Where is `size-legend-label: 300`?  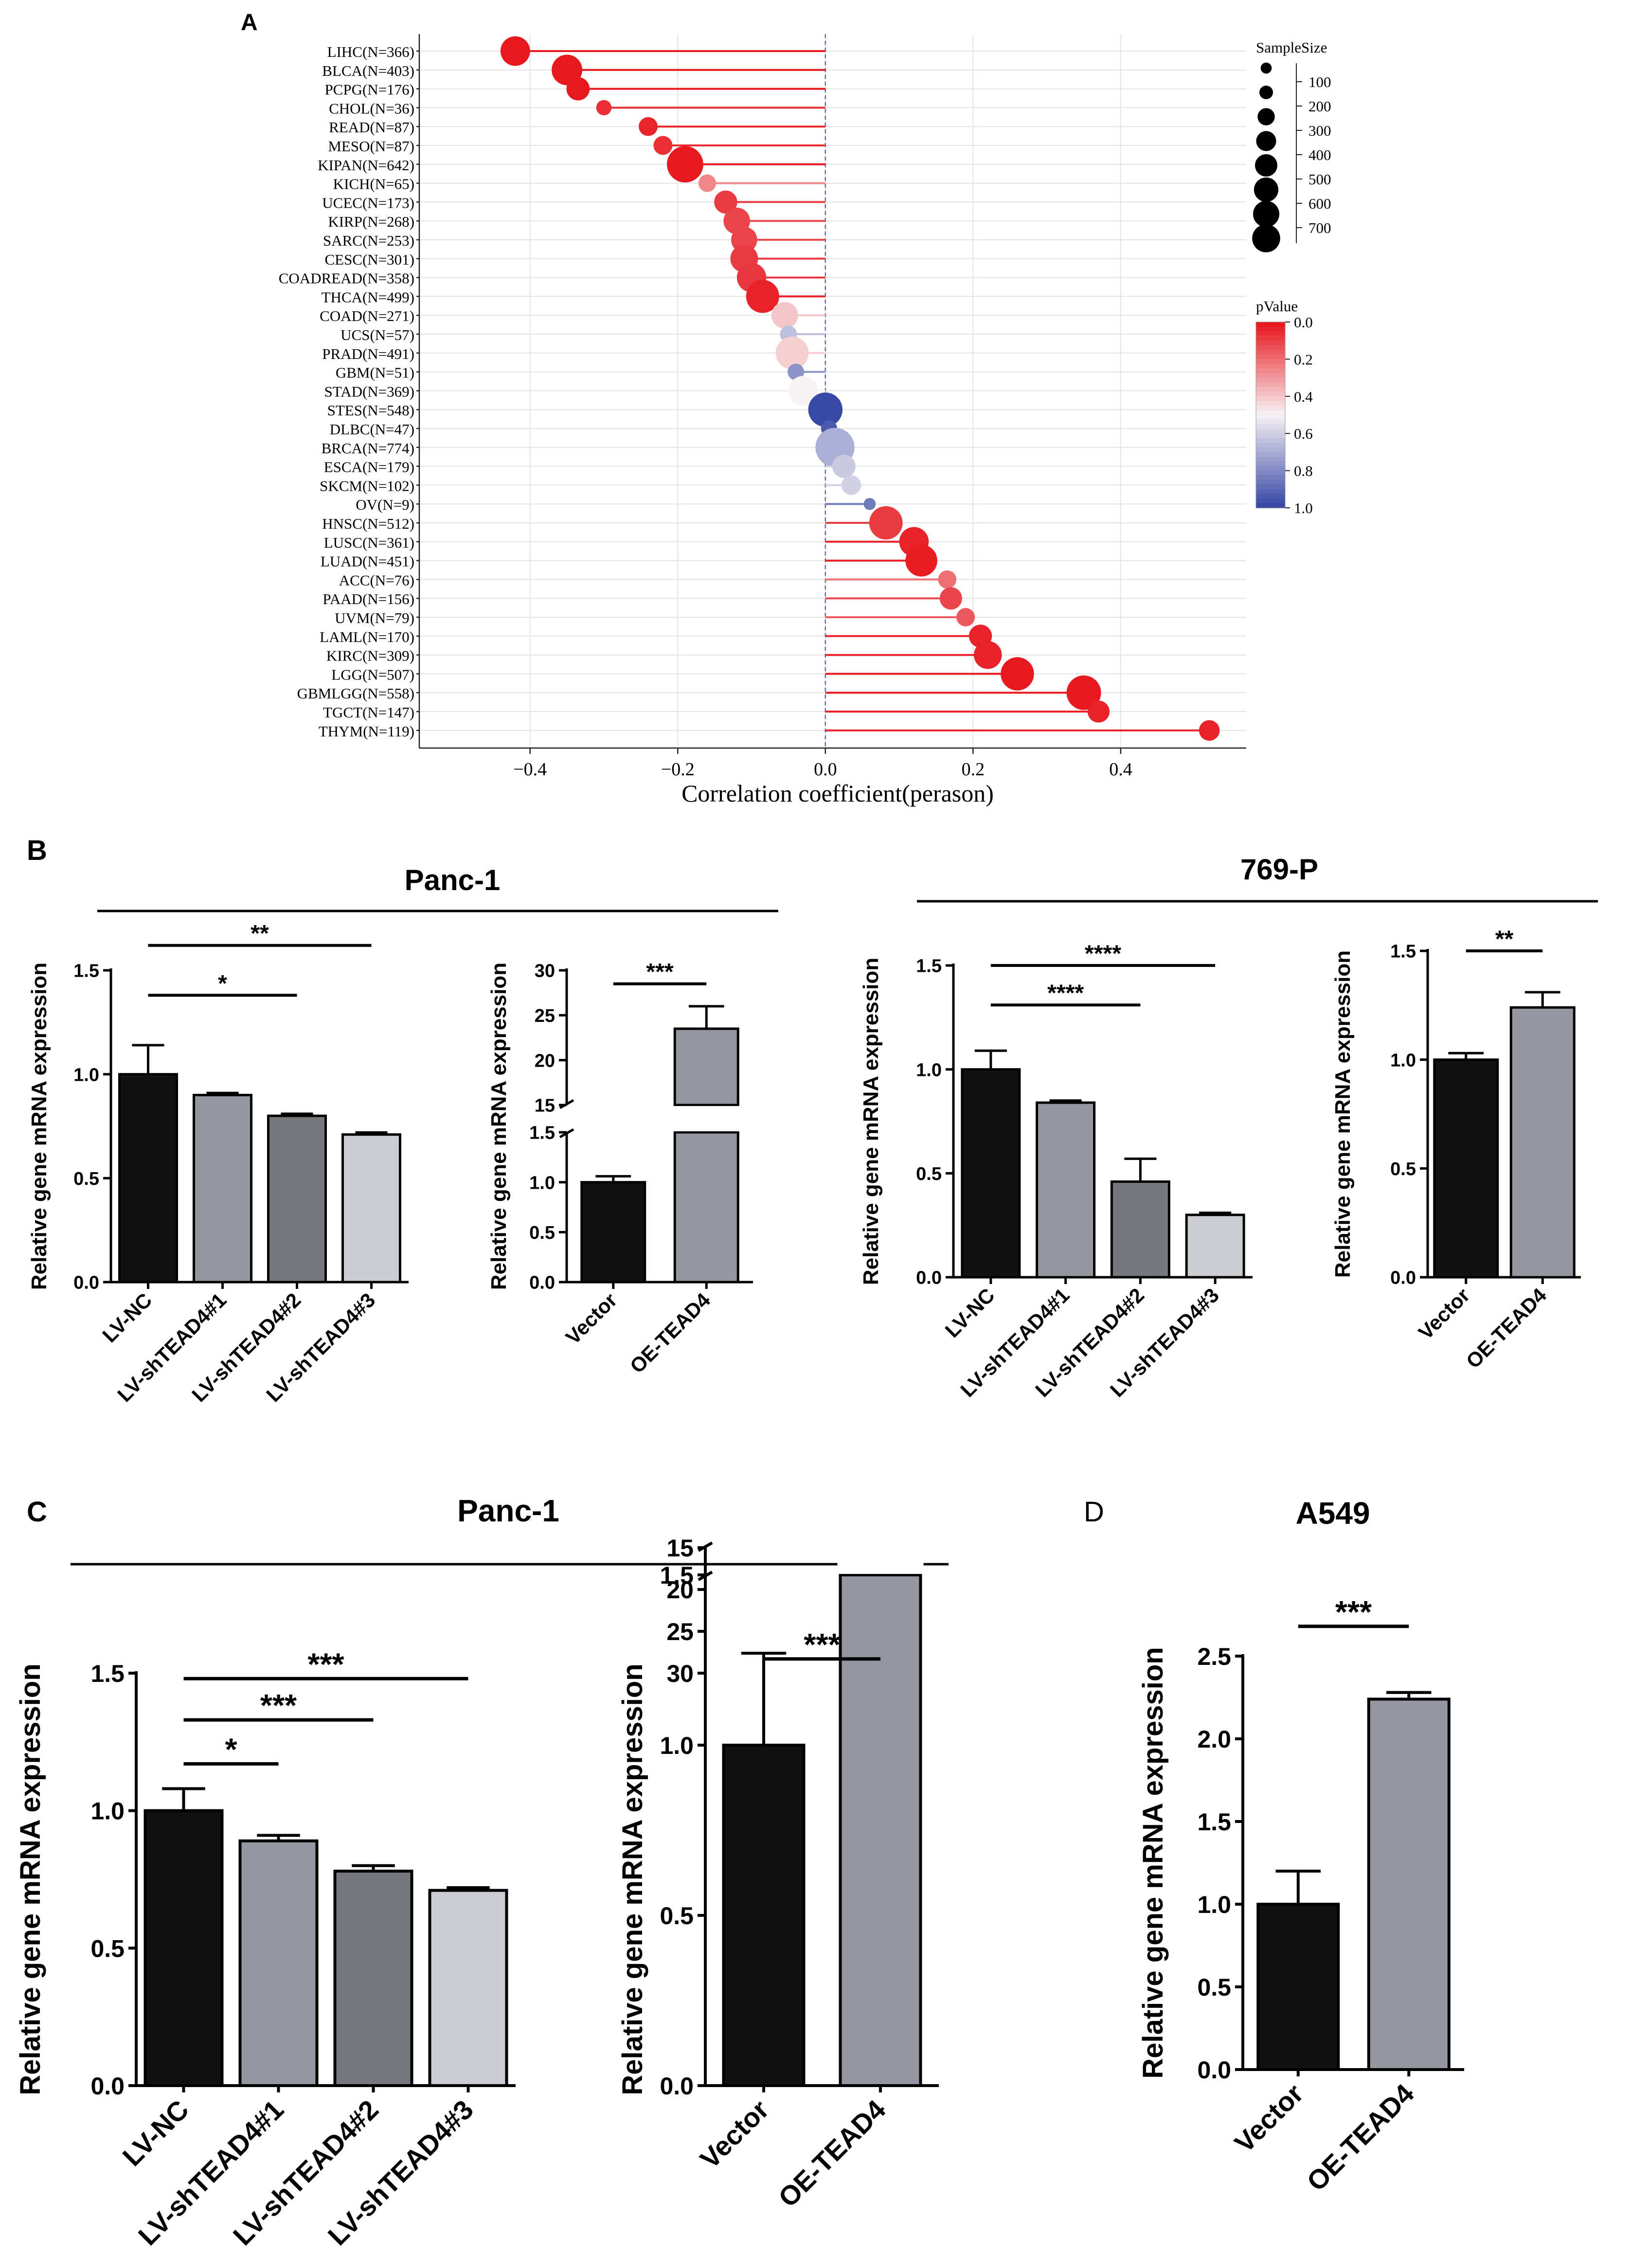 size-legend-label: 300 is located at coordinates (1319, 130).